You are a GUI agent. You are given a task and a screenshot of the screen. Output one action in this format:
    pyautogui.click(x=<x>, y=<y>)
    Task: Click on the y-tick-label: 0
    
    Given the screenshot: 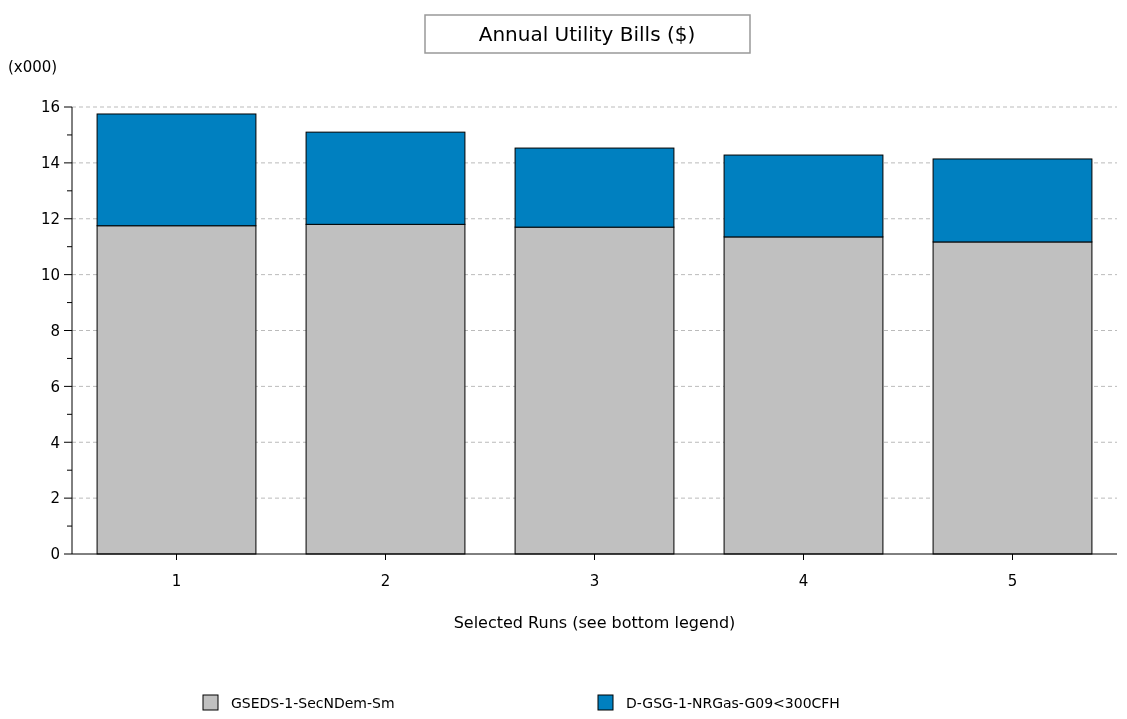 What is the action you would take?
    pyautogui.click(x=55, y=554)
    